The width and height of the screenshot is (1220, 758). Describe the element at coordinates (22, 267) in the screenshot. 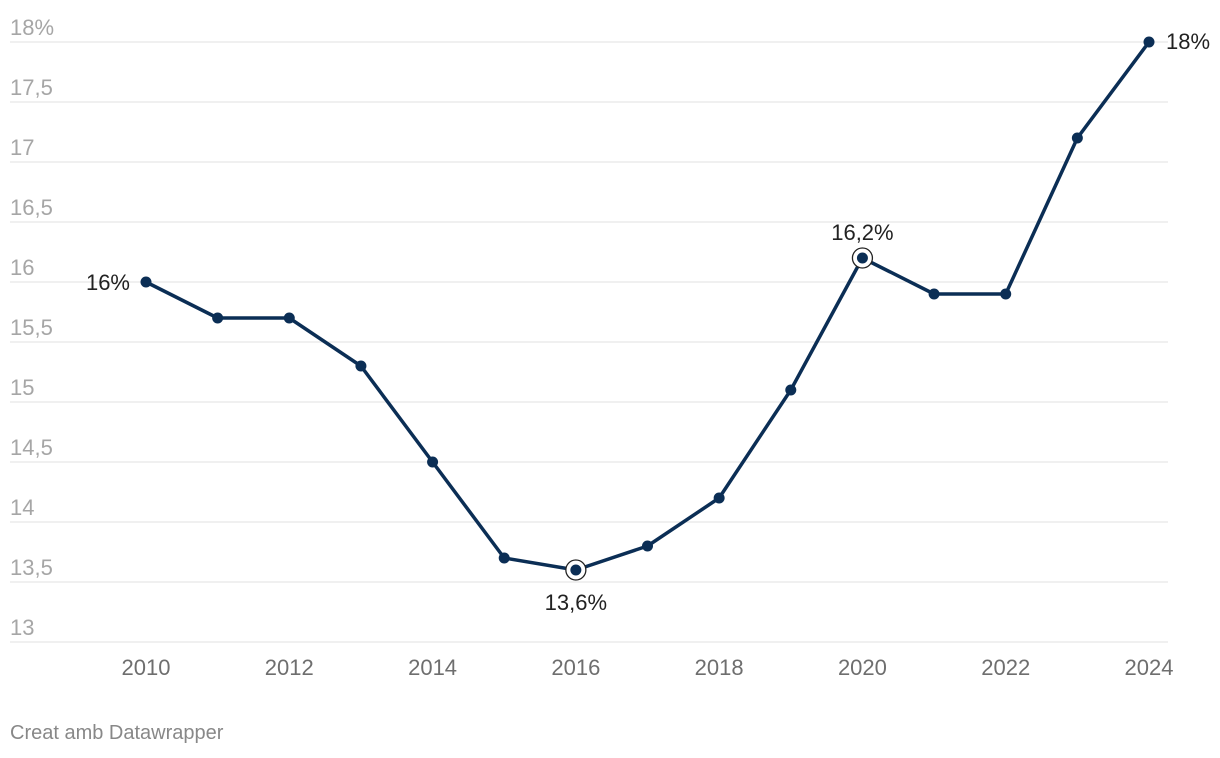

I see `y-tick-label: 16` at that location.